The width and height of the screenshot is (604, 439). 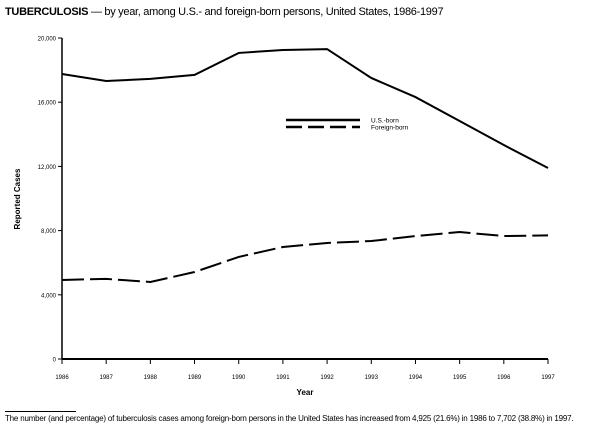 I want to click on legend-label: U.S.-born, so click(x=385, y=121).